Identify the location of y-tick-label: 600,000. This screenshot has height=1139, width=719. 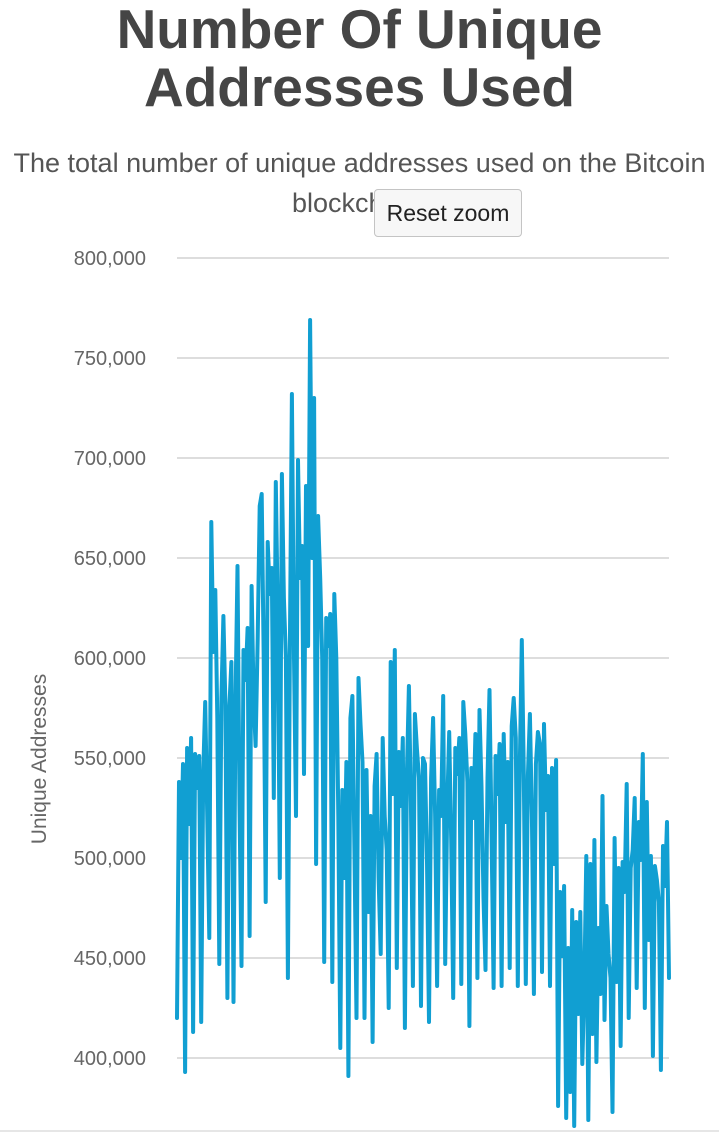
(110, 659).